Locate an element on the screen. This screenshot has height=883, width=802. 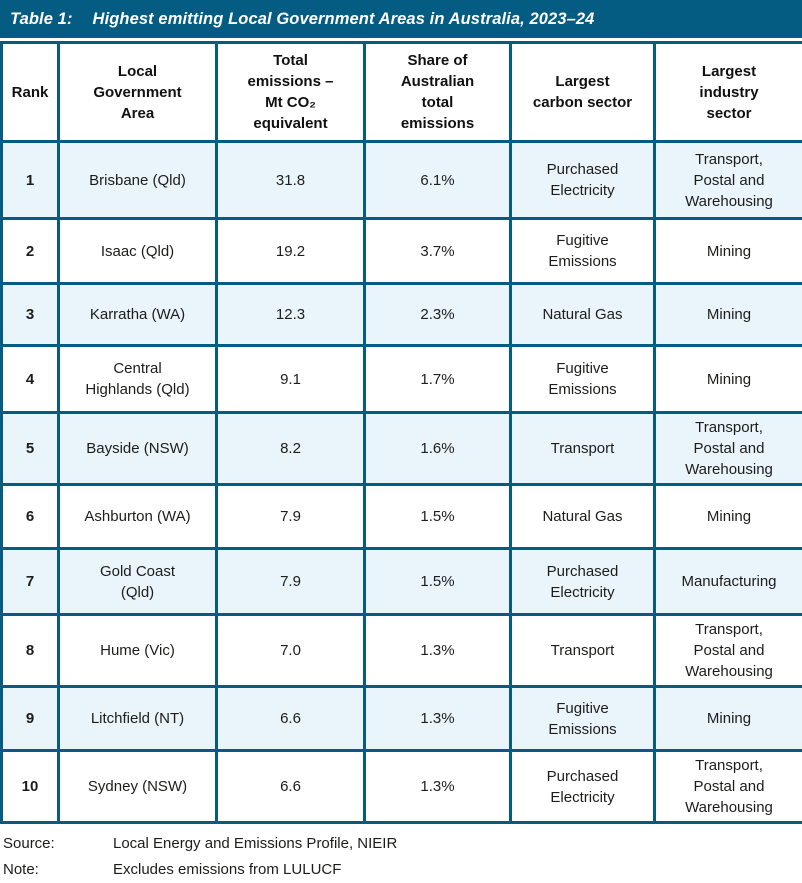
table-number-label: Table 1: is located at coordinates (41, 19).